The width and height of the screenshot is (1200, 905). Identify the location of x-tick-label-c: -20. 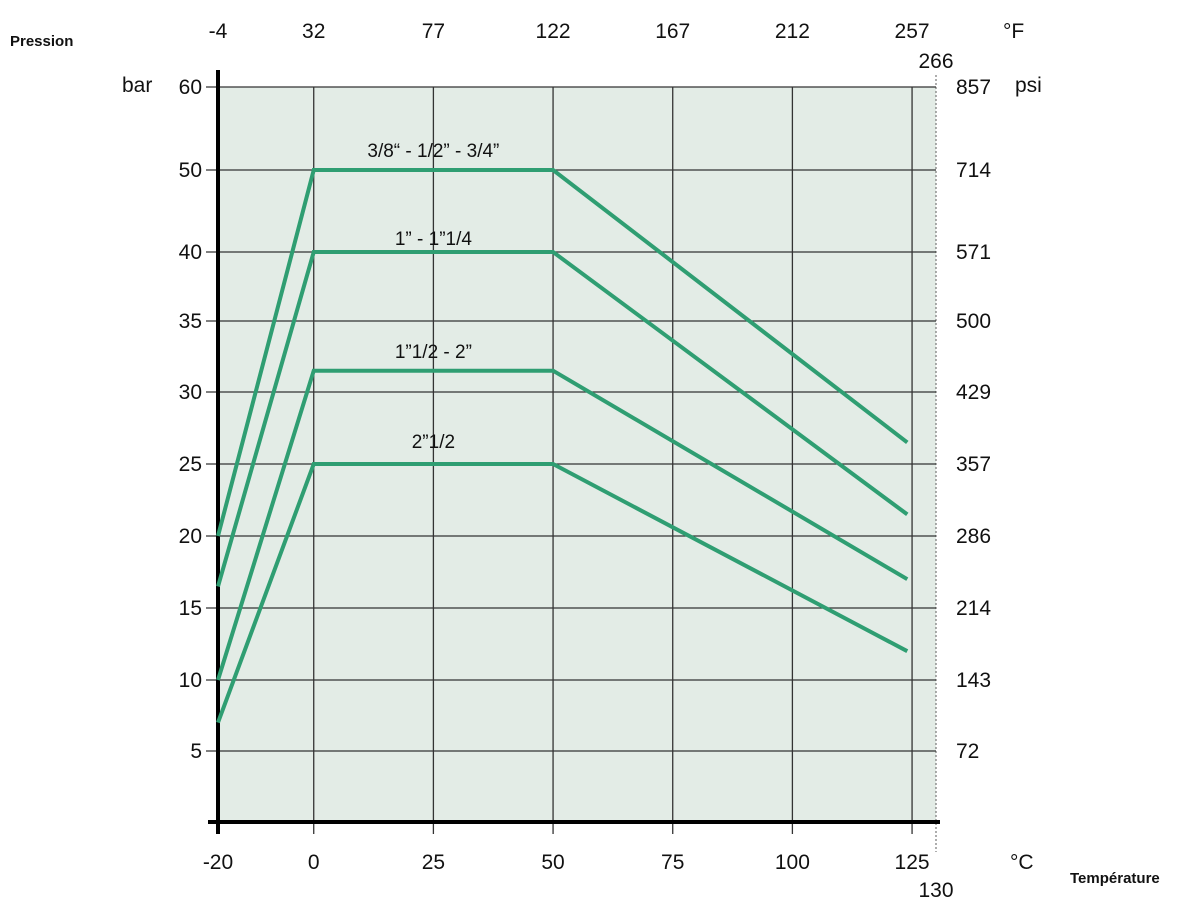
(218, 862).